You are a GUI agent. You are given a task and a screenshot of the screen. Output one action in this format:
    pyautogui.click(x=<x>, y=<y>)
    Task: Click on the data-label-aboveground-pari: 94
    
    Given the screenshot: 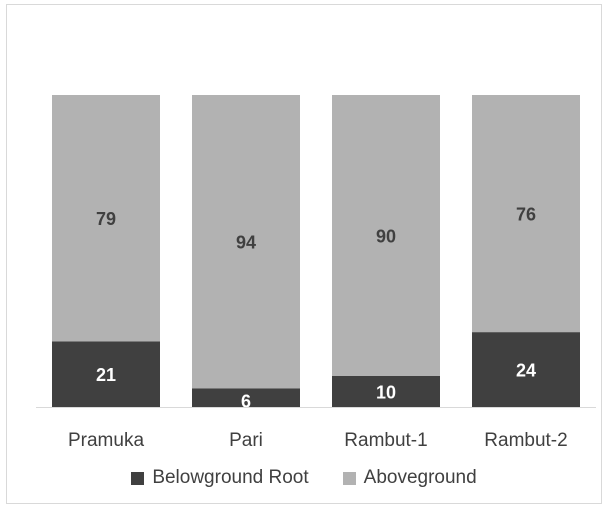 What is the action you would take?
    pyautogui.click(x=246, y=243)
    